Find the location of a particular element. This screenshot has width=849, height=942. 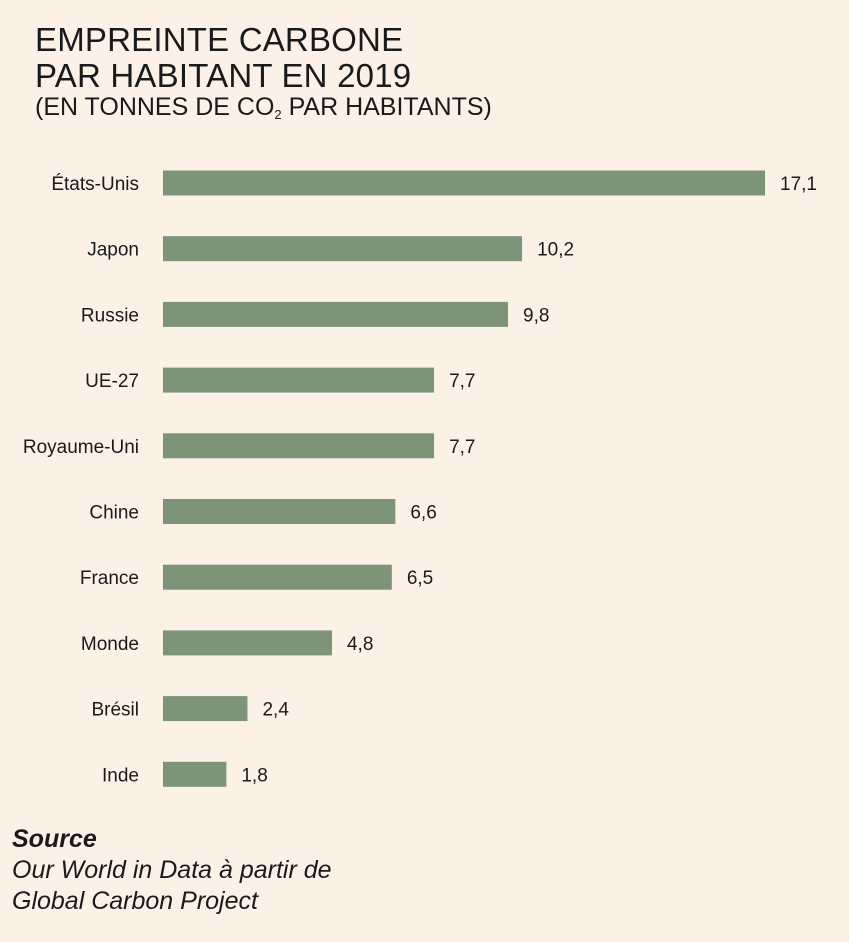

value-label-1: 10,2 is located at coordinates (555, 250).